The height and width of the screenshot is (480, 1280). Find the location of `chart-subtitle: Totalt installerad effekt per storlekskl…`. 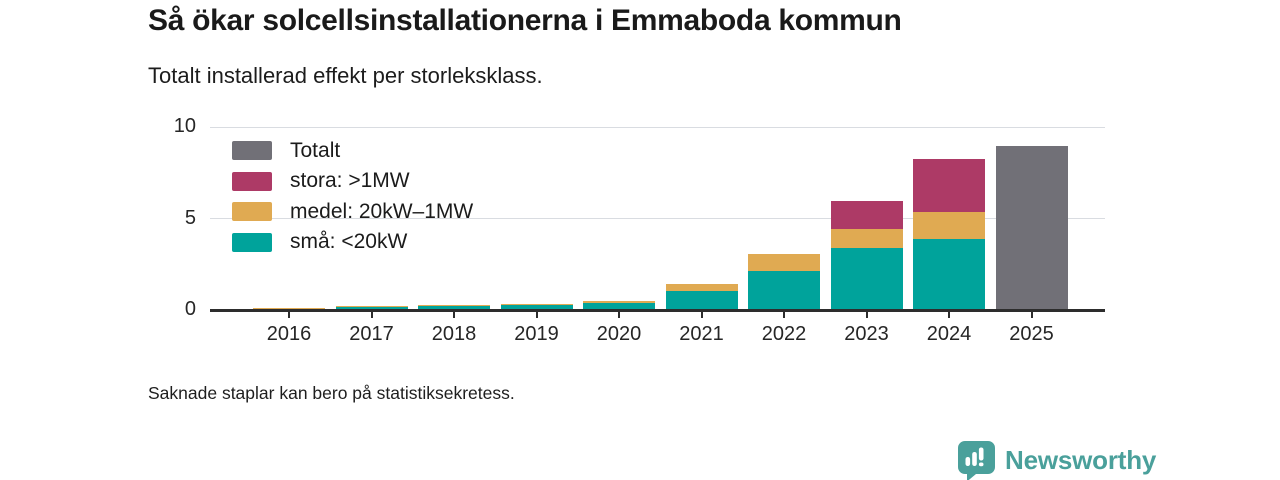

chart-subtitle: Totalt installerad effekt per storlekskl… is located at coordinates (345, 75).